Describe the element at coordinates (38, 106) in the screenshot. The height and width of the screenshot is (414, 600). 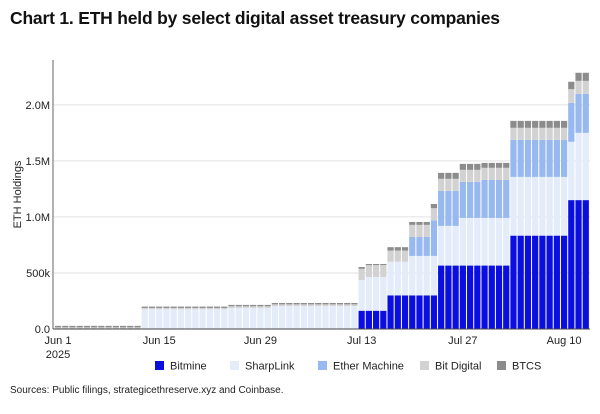
I see `y-tick-label: 2.0M` at that location.